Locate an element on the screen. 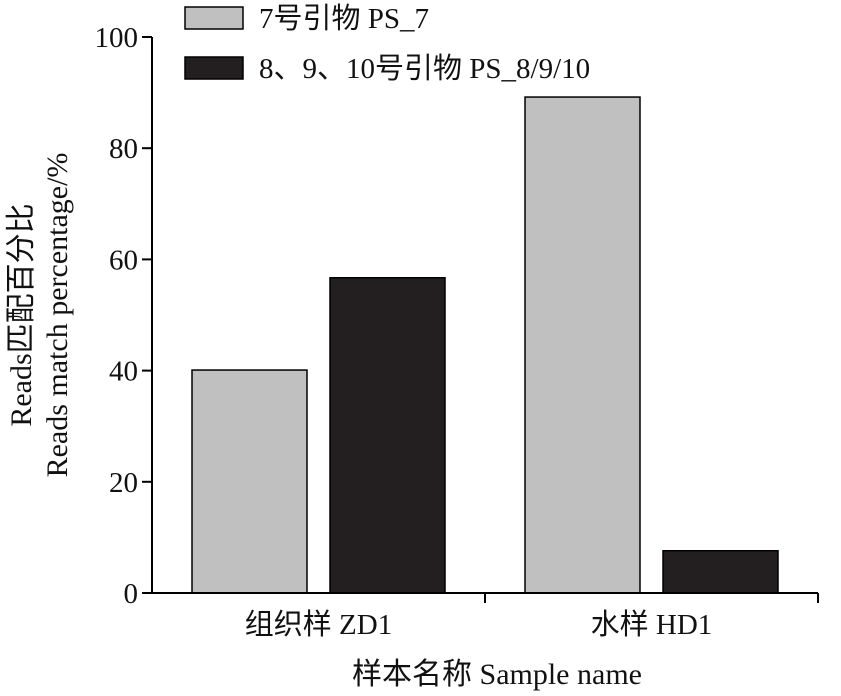  y-tick-label: 80 is located at coordinates (123, 149).